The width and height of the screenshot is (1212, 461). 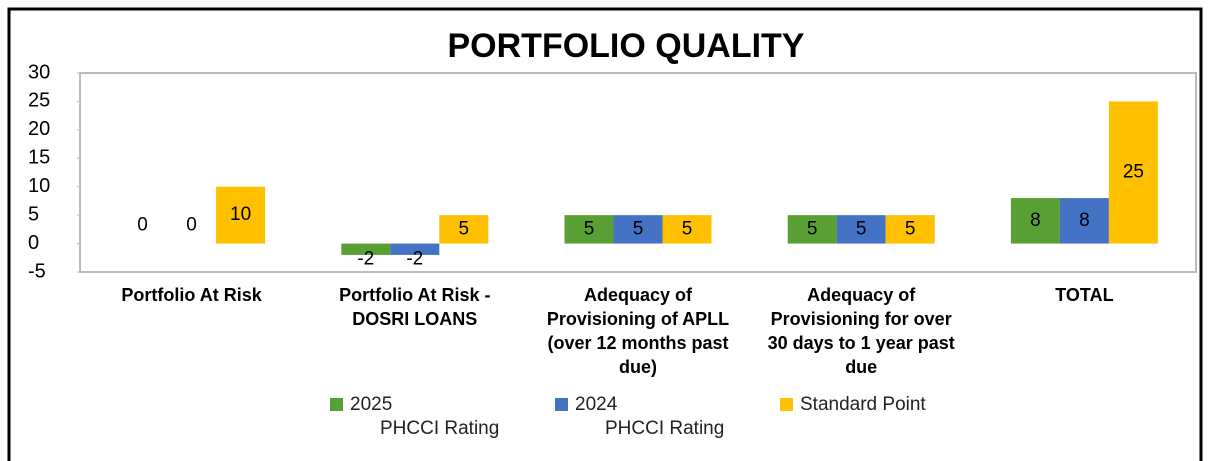 I want to click on x-tick-label: TOTAL, so click(x=1084, y=295).